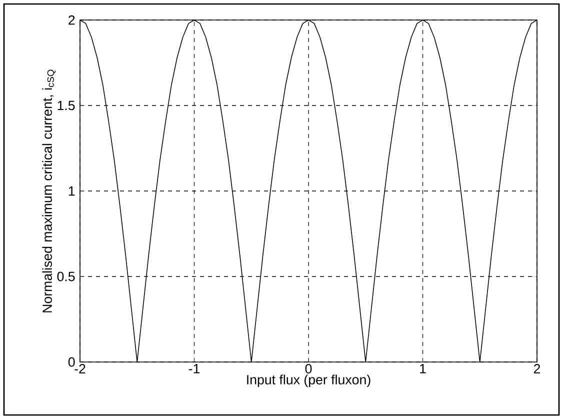 This screenshot has height=419, width=563. I want to click on x-tick-label: 0, so click(308, 369).